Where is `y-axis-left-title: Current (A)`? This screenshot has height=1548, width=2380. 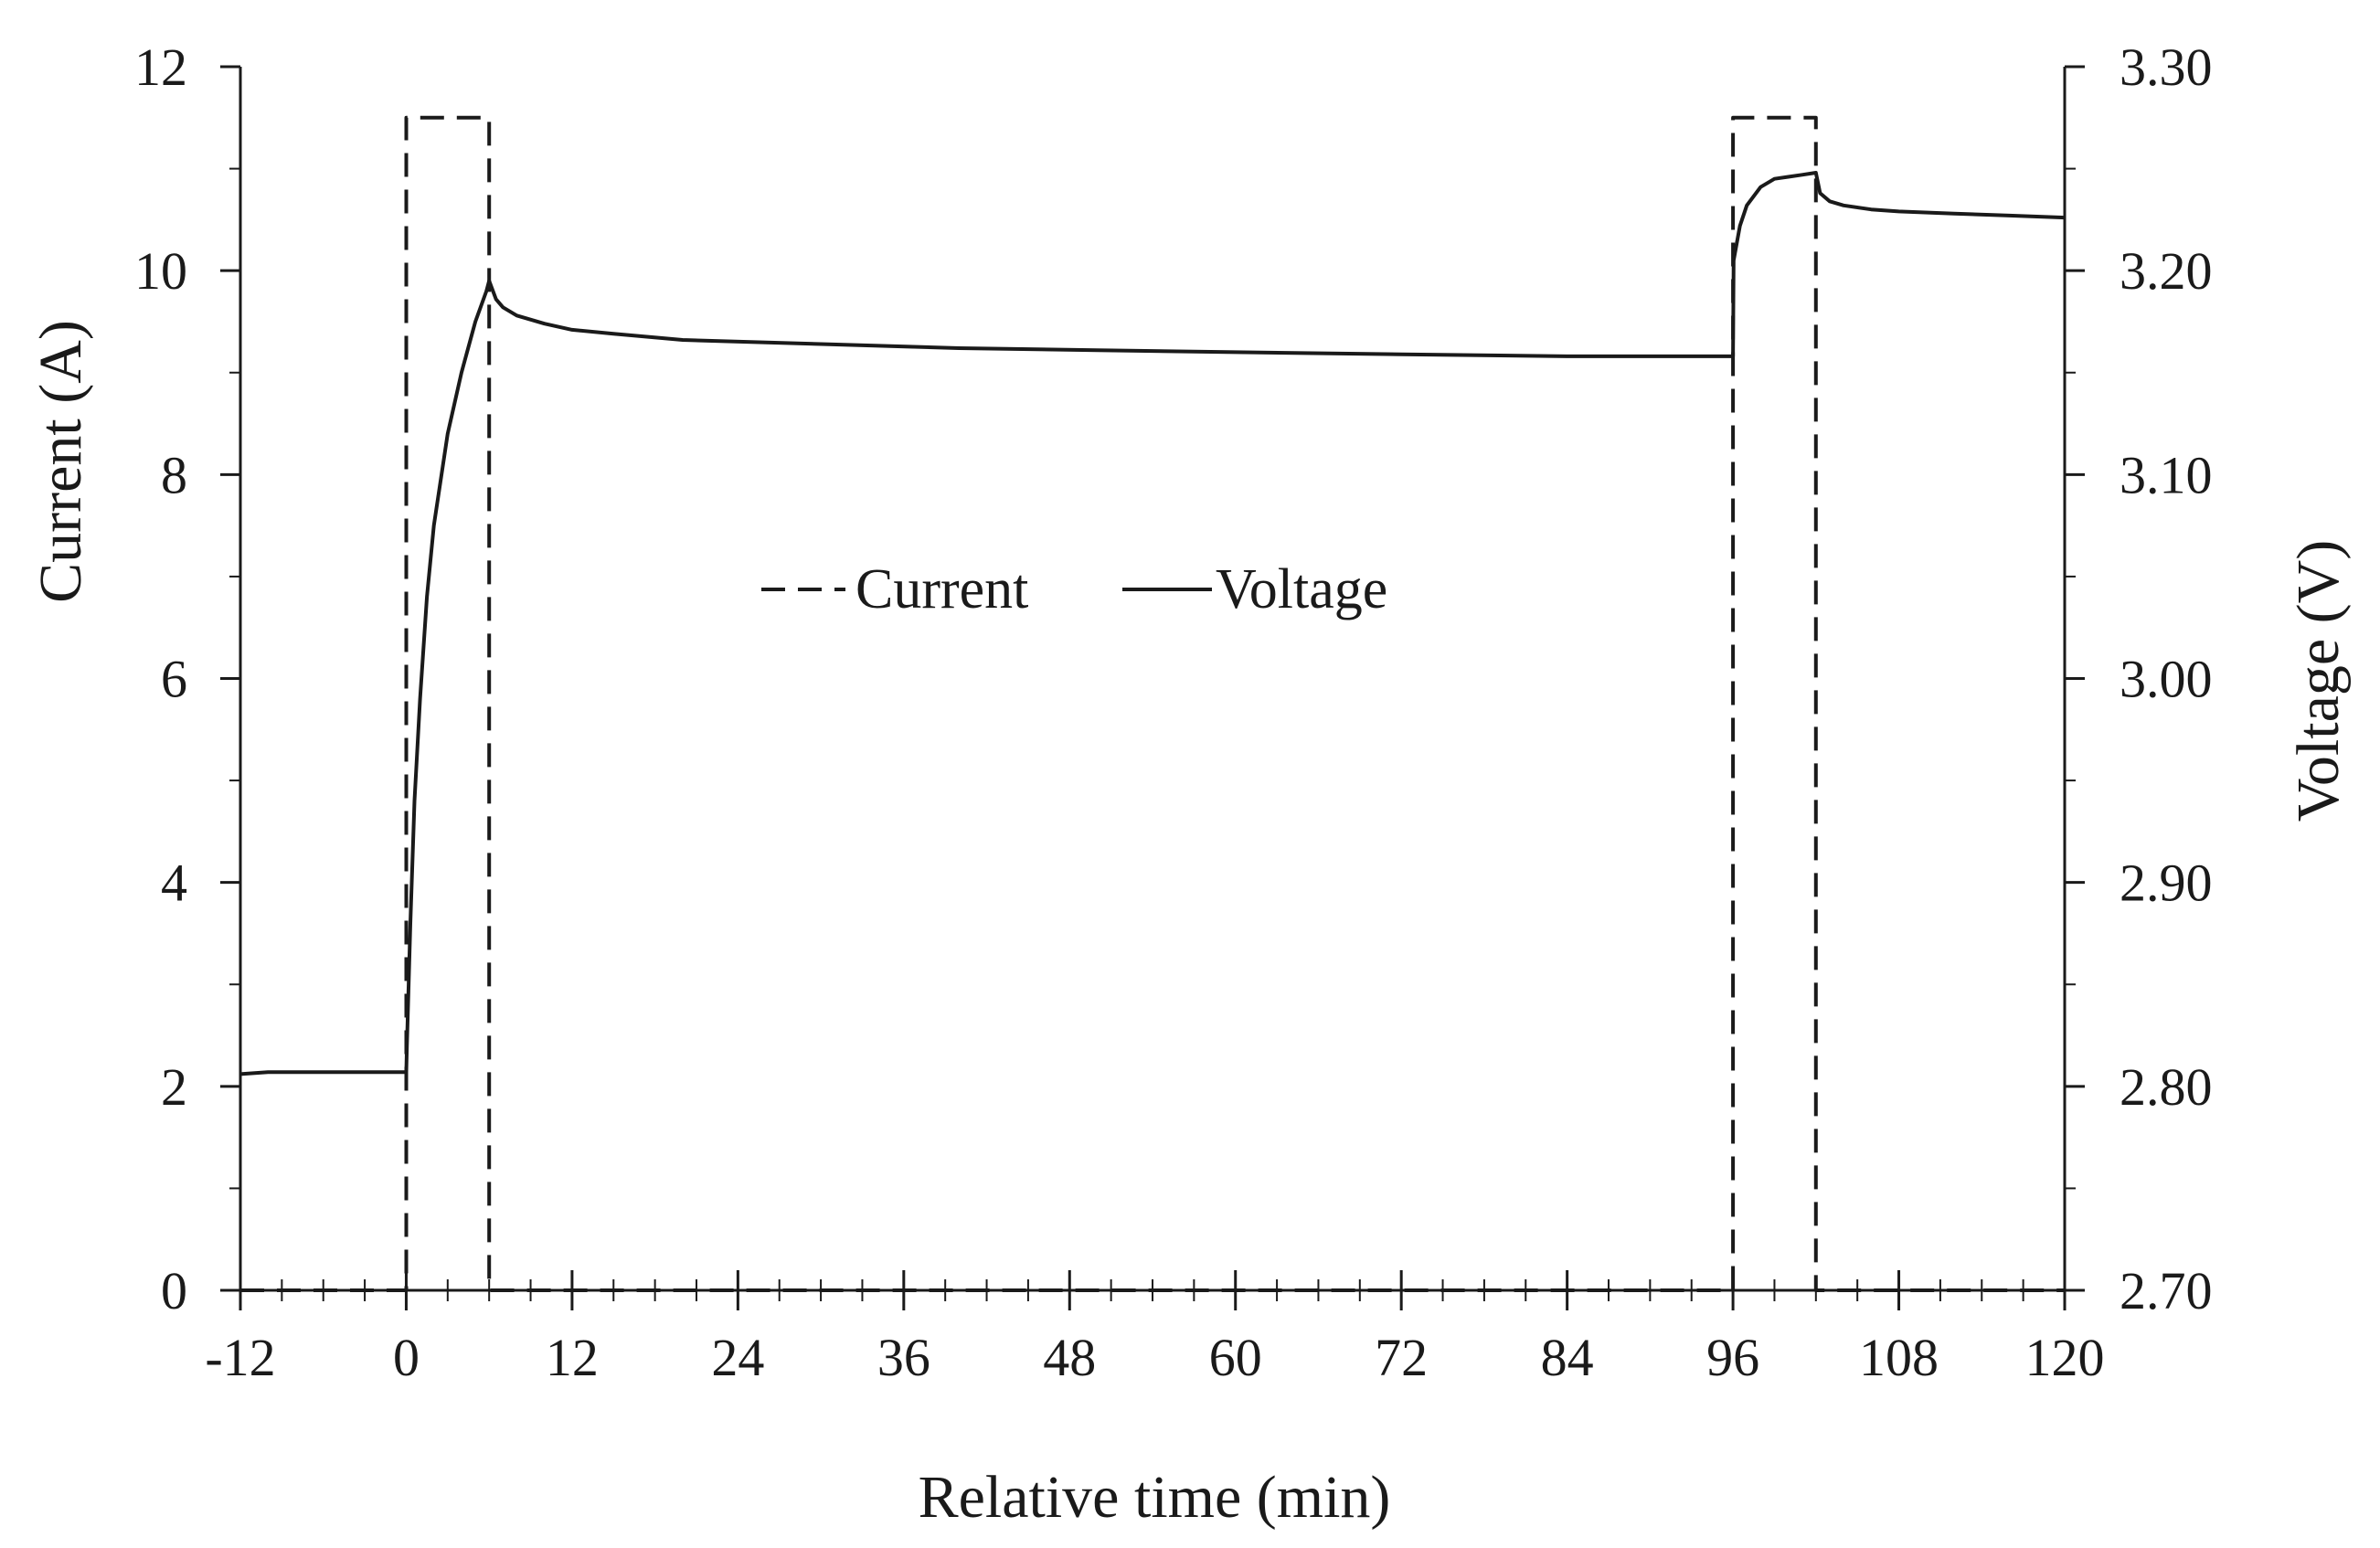
y-axis-left-title: Current (A) is located at coordinates (61, 462).